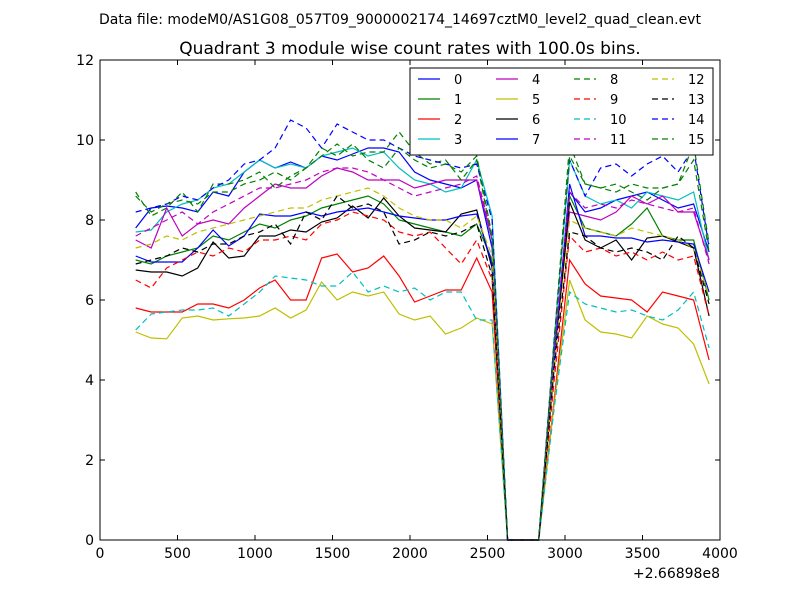 This screenshot has width=800, height=600. I want to click on legend-label-13: 13, so click(696, 100).